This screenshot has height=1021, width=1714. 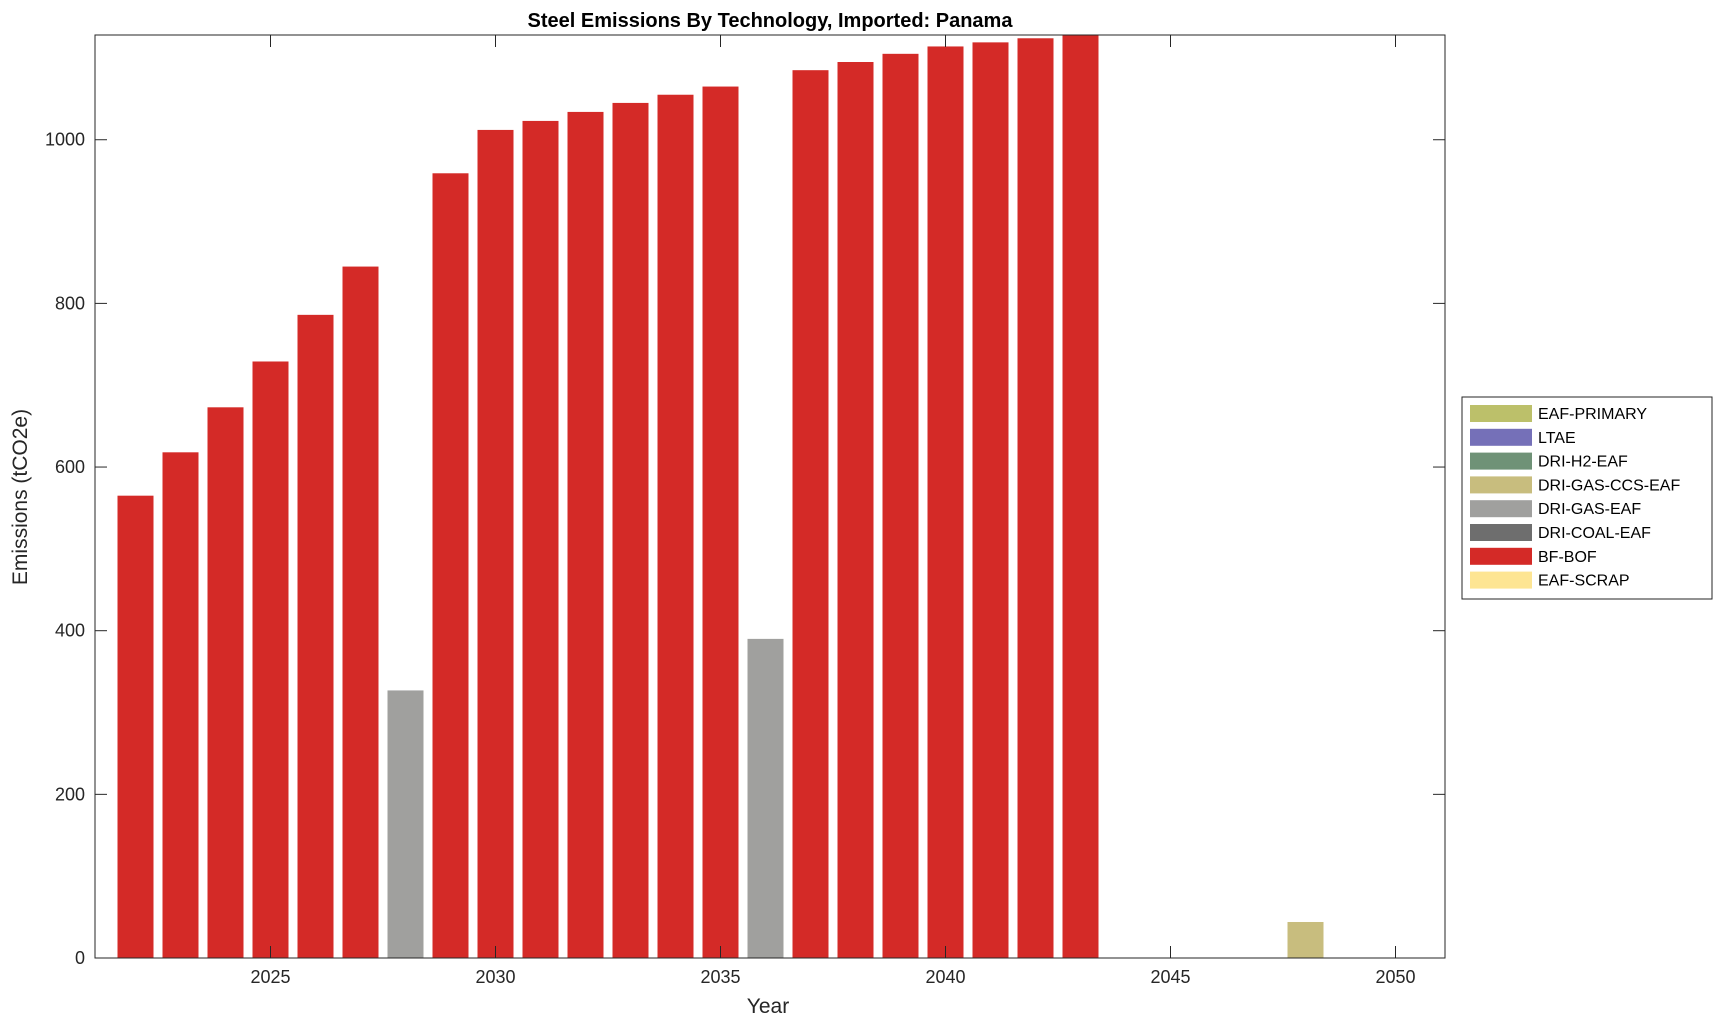 I want to click on bar-dri-gas-eaf-2028, so click(x=405, y=824).